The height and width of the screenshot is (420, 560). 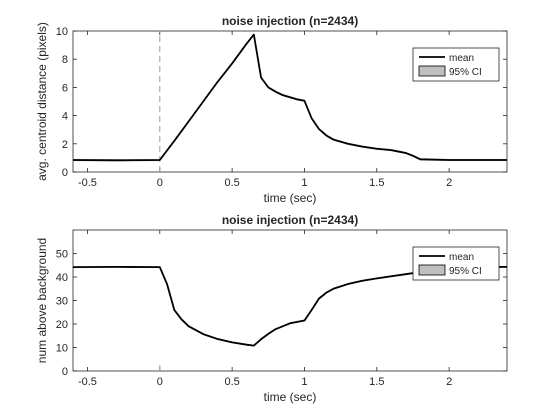 I want to click on y-tick-label: 40, so click(x=62, y=278).